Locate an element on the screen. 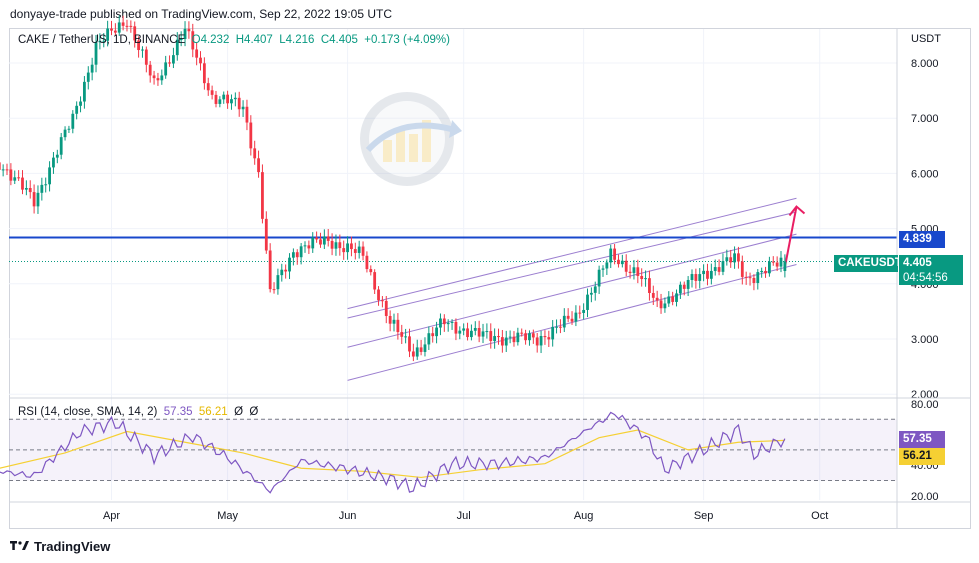 The width and height of the screenshot is (979, 563). rsi-badge: 57.35 is located at coordinates (922, 439).